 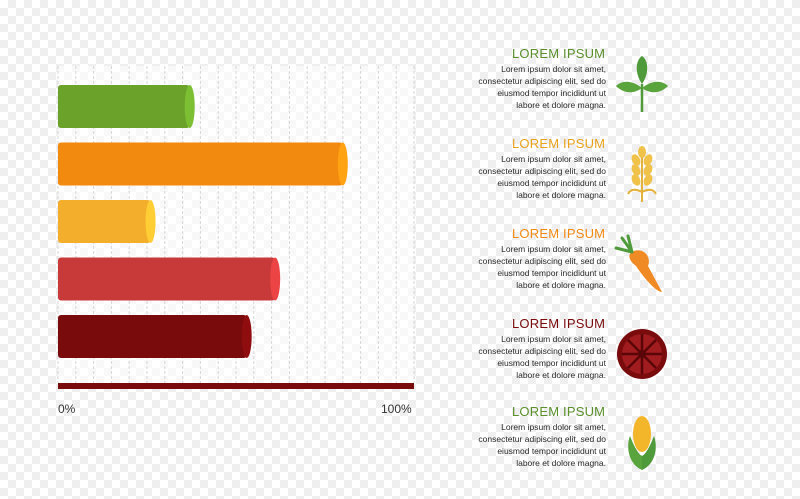 I want to click on tomato-slice-icon, so click(x=642, y=354).